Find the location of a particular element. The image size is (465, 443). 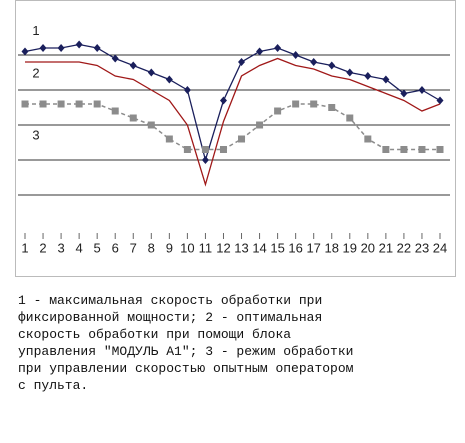

x-tick-label: 11 is located at coordinates (206, 247).